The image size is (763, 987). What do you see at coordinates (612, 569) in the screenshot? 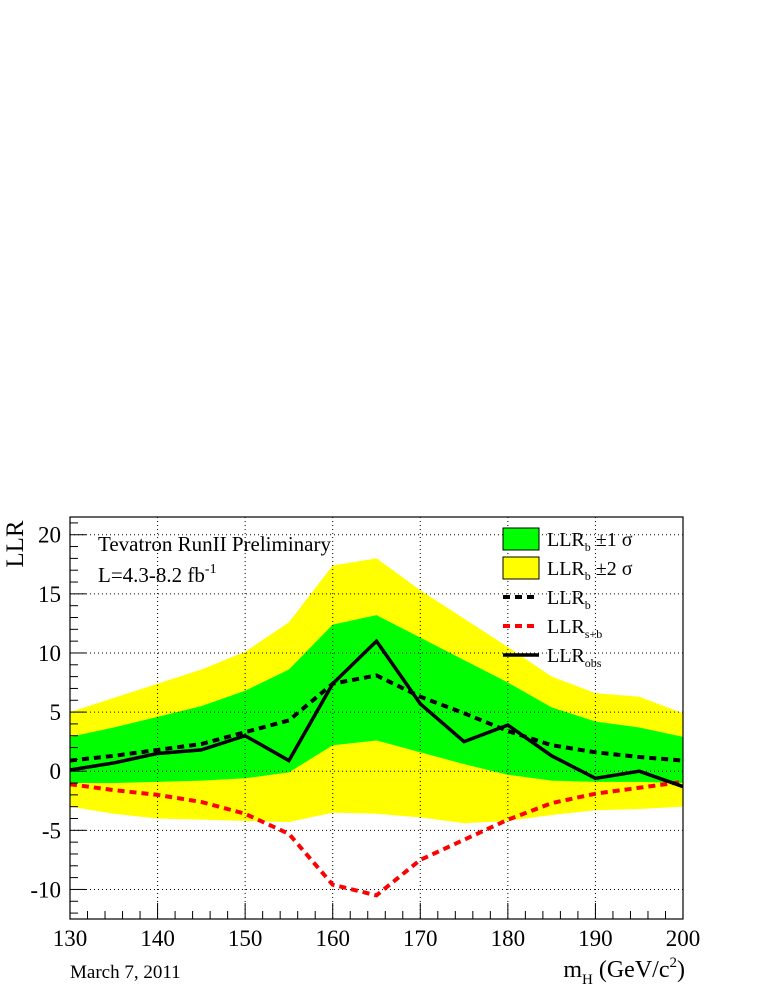
I see `legend-2sigma-label-suffix: ±2 σ` at bounding box center [612, 569].